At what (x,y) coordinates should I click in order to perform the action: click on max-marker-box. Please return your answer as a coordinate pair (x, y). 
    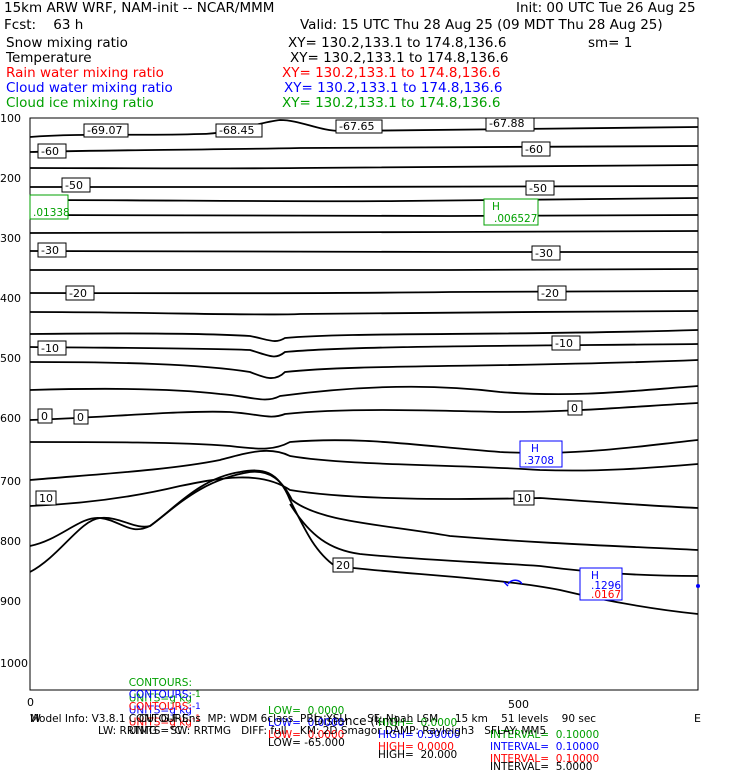
    Looking at the image, I should click on (601, 584).